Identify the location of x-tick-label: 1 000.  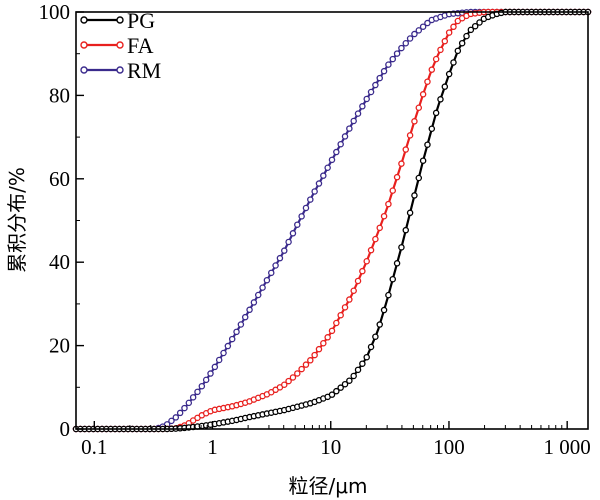
(567, 447).